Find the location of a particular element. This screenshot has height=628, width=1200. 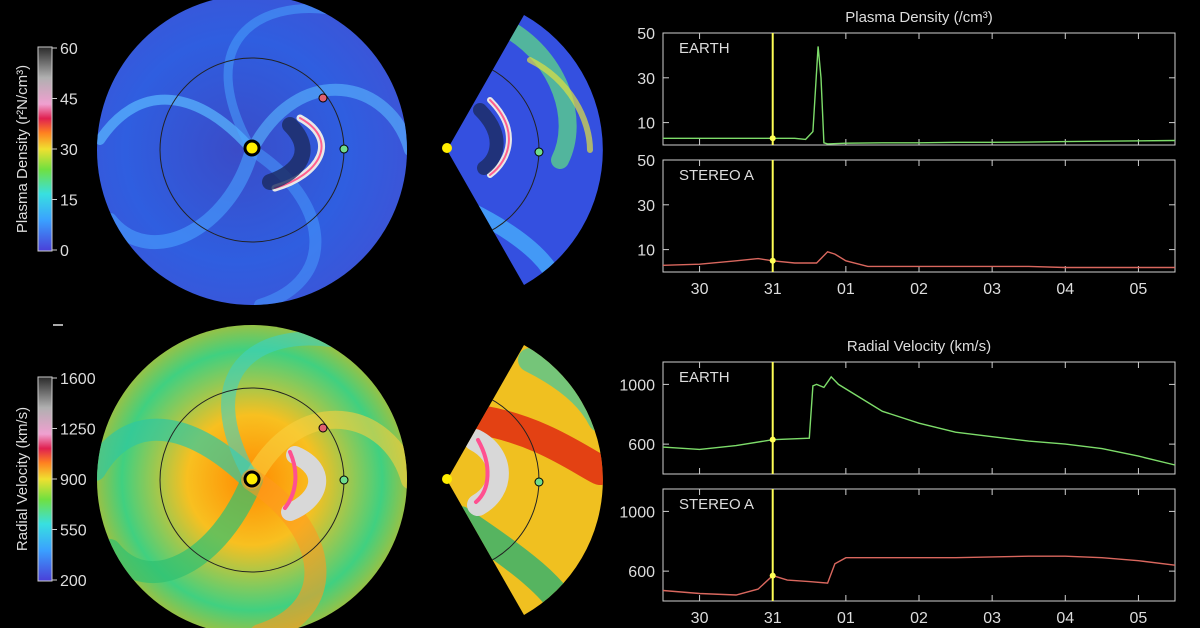

chart-title: Radial Velocity (km/s) is located at coordinates (919, 346).